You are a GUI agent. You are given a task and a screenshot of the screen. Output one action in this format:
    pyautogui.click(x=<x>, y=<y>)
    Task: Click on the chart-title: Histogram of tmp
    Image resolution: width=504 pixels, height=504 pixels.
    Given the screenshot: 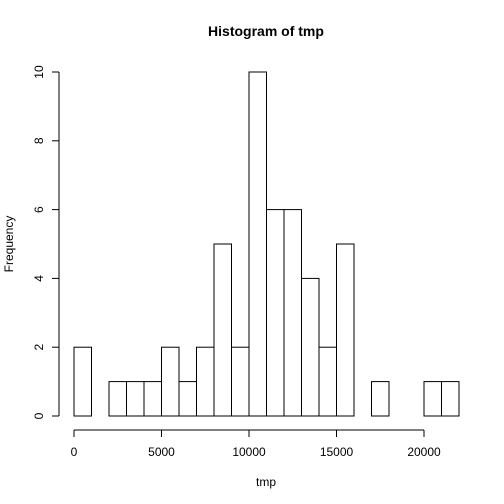 What is the action you would take?
    pyautogui.click(x=266, y=31)
    